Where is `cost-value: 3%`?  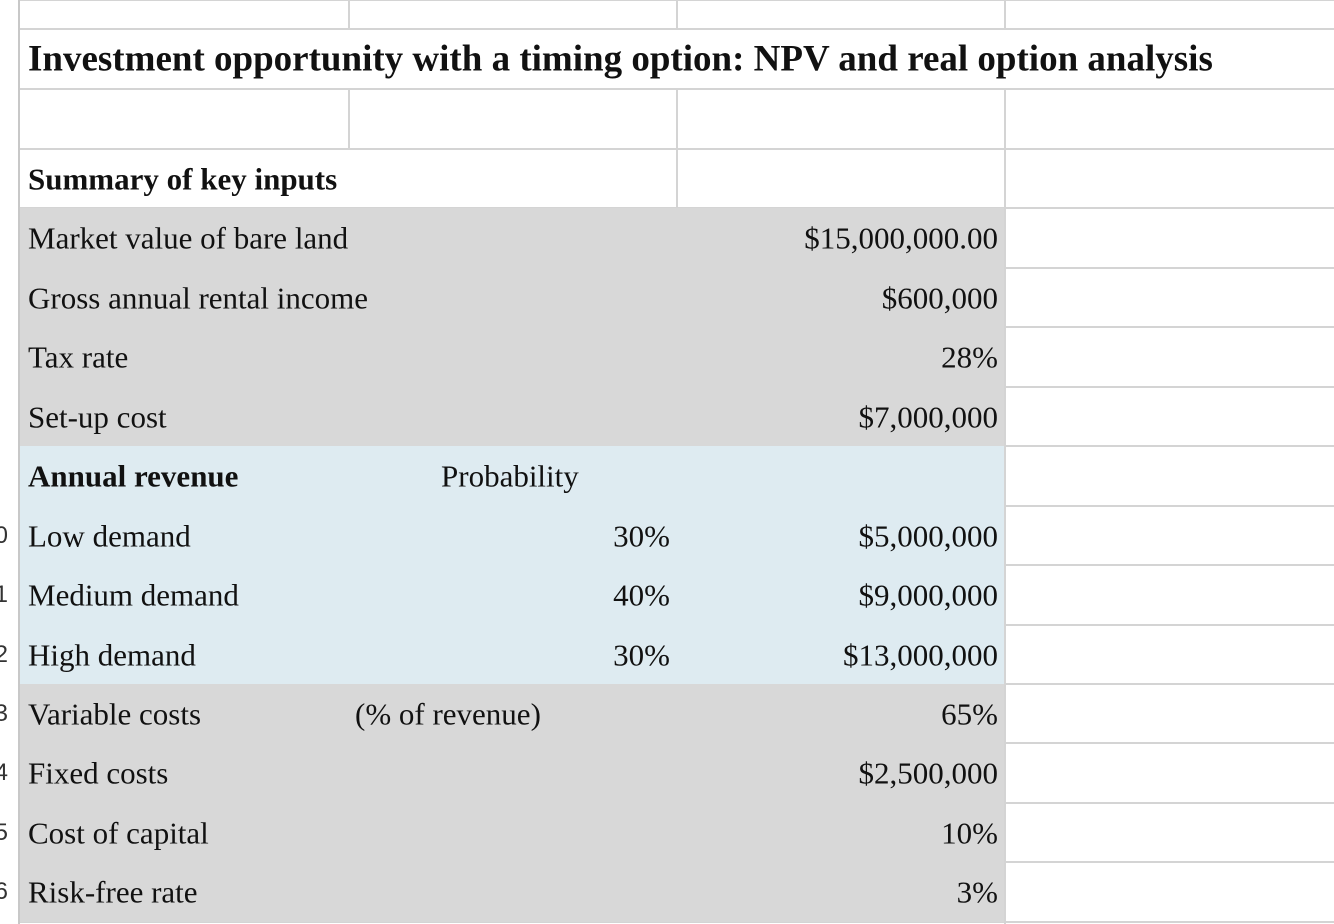
cost-value: 3% is located at coordinates (977, 892).